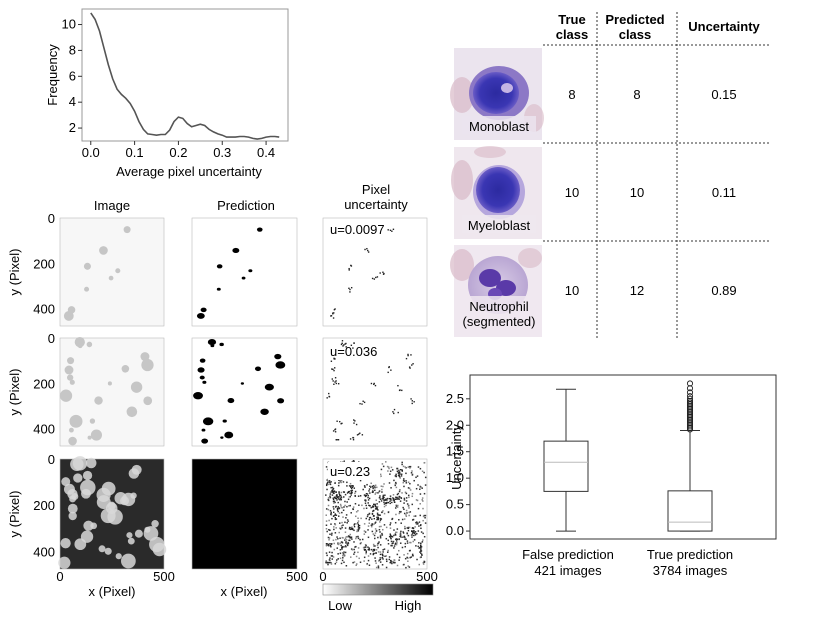 The width and height of the screenshot is (826, 626). I want to click on frequency-y-axis-label: Frequency, so click(52, 75).